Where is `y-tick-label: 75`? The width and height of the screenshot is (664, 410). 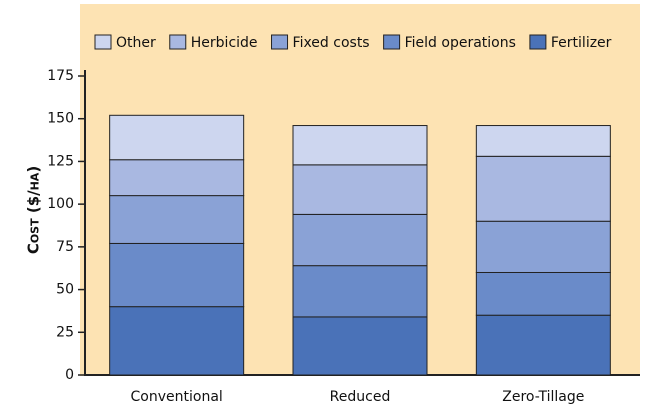 y-tick-label: 75 is located at coordinates (65, 247).